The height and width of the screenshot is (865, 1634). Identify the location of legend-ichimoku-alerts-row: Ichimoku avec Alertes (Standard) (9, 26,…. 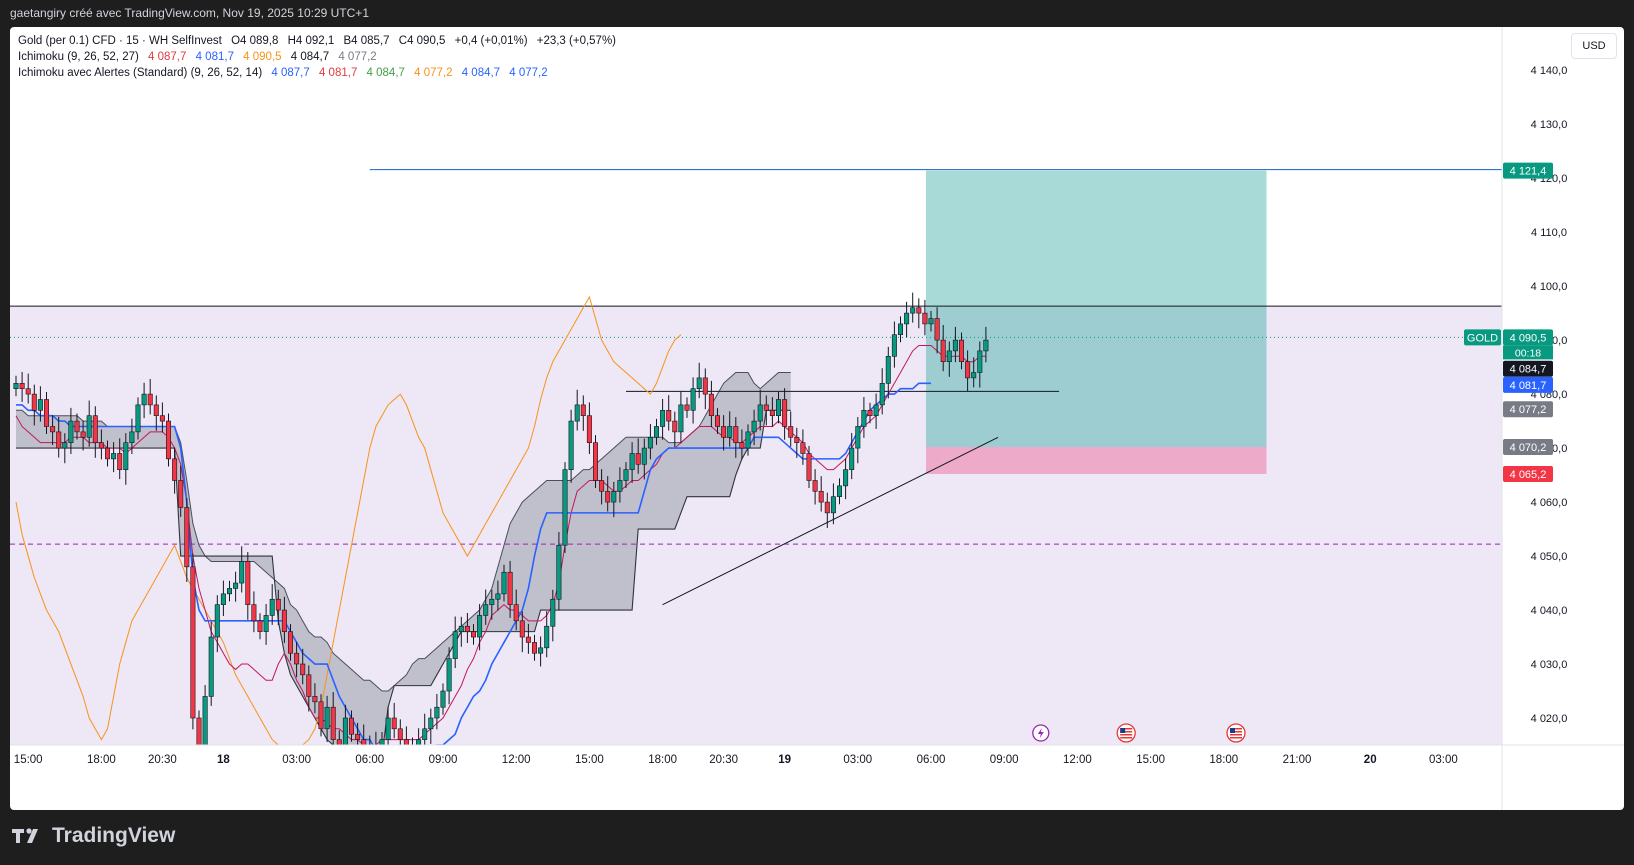
(320, 73).